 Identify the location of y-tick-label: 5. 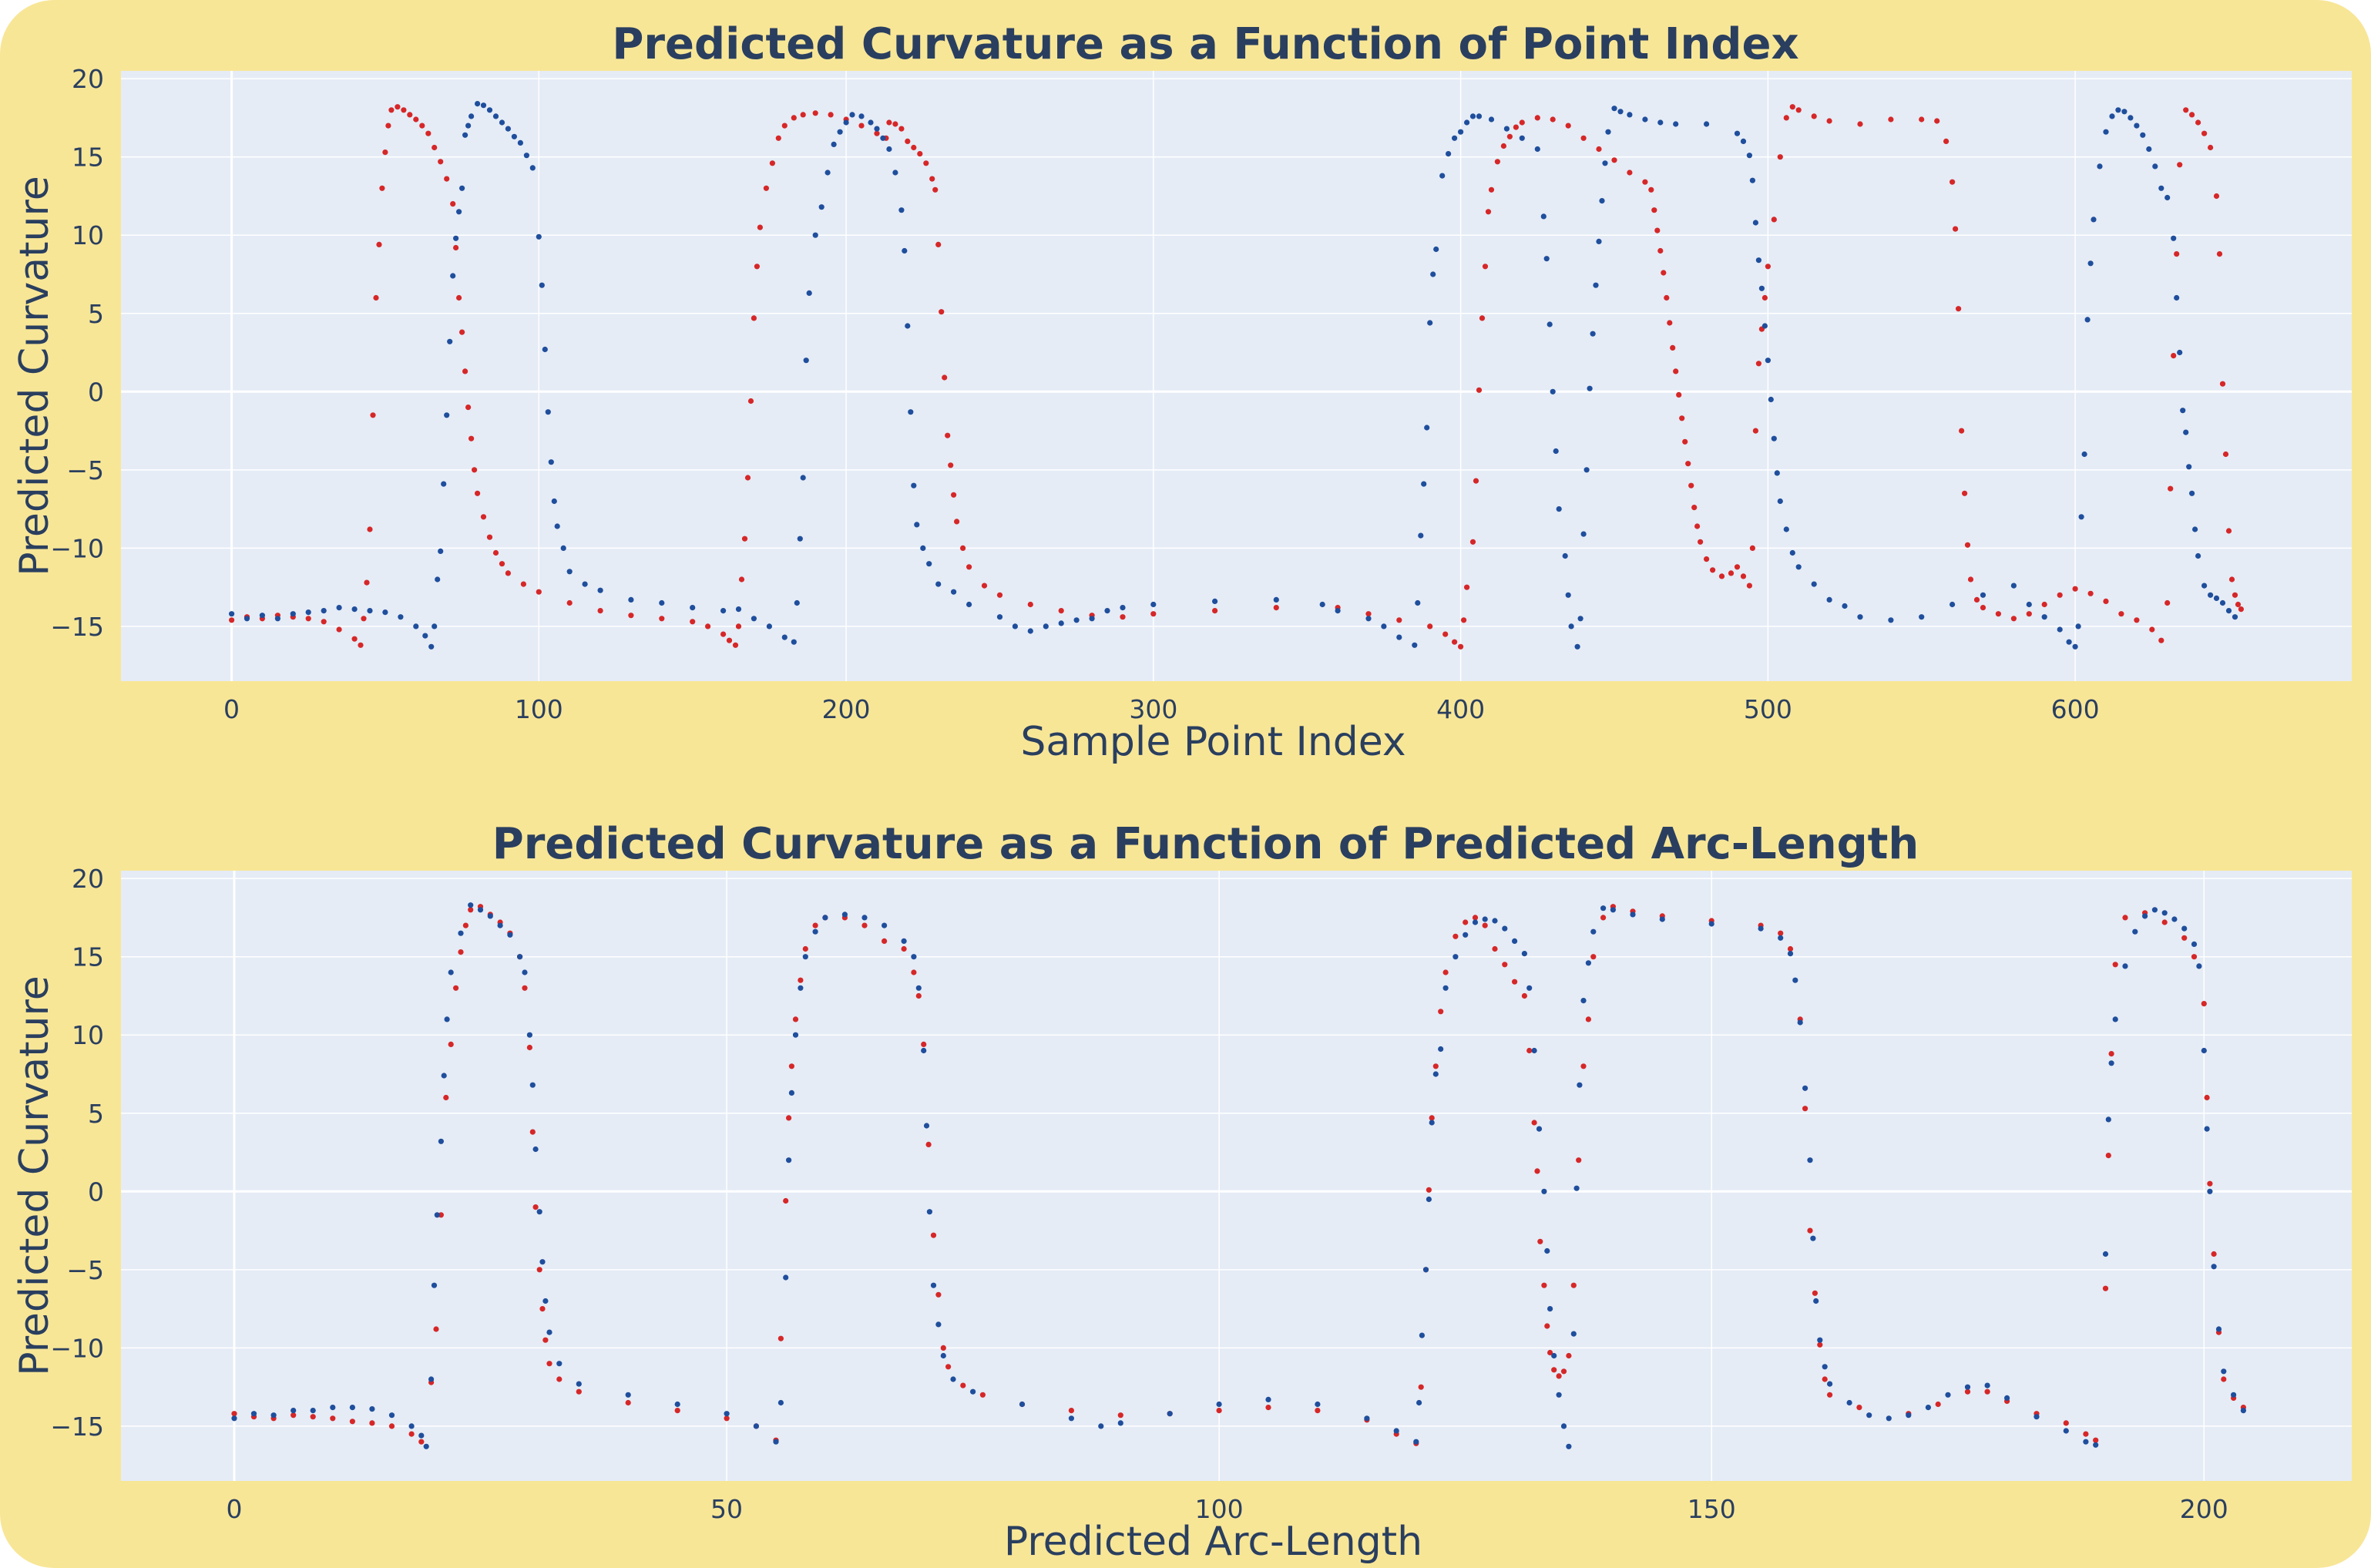
(96, 1114).